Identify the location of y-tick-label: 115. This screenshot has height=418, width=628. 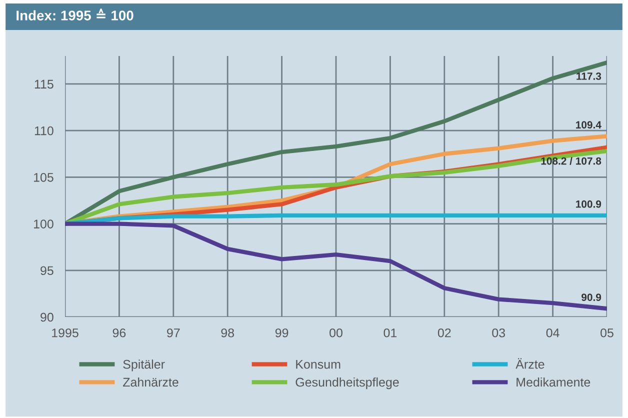
(44, 84).